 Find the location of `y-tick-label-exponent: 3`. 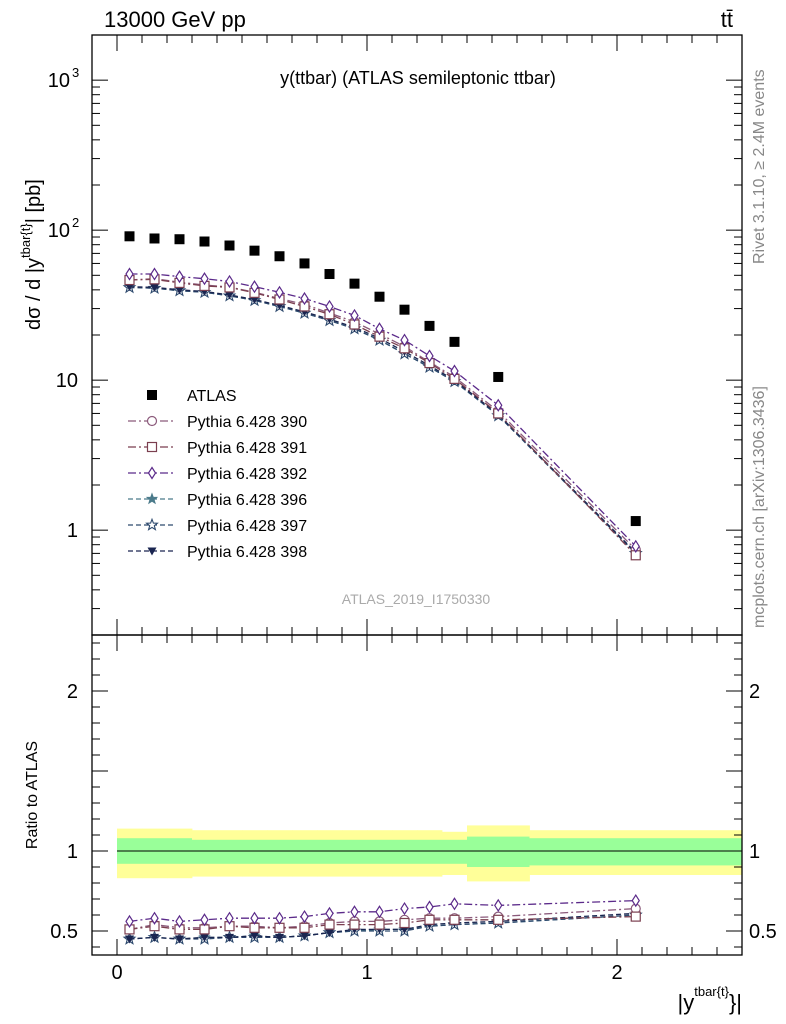

y-tick-label-exponent: 3 is located at coordinates (75, 72).